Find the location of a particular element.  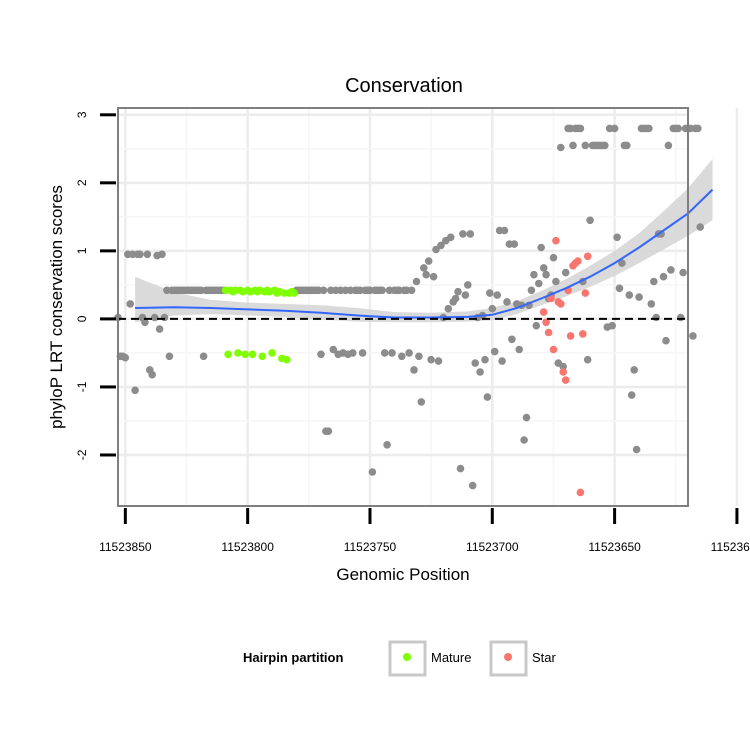

y-tick-label: 1 is located at coordinates (82, 250).